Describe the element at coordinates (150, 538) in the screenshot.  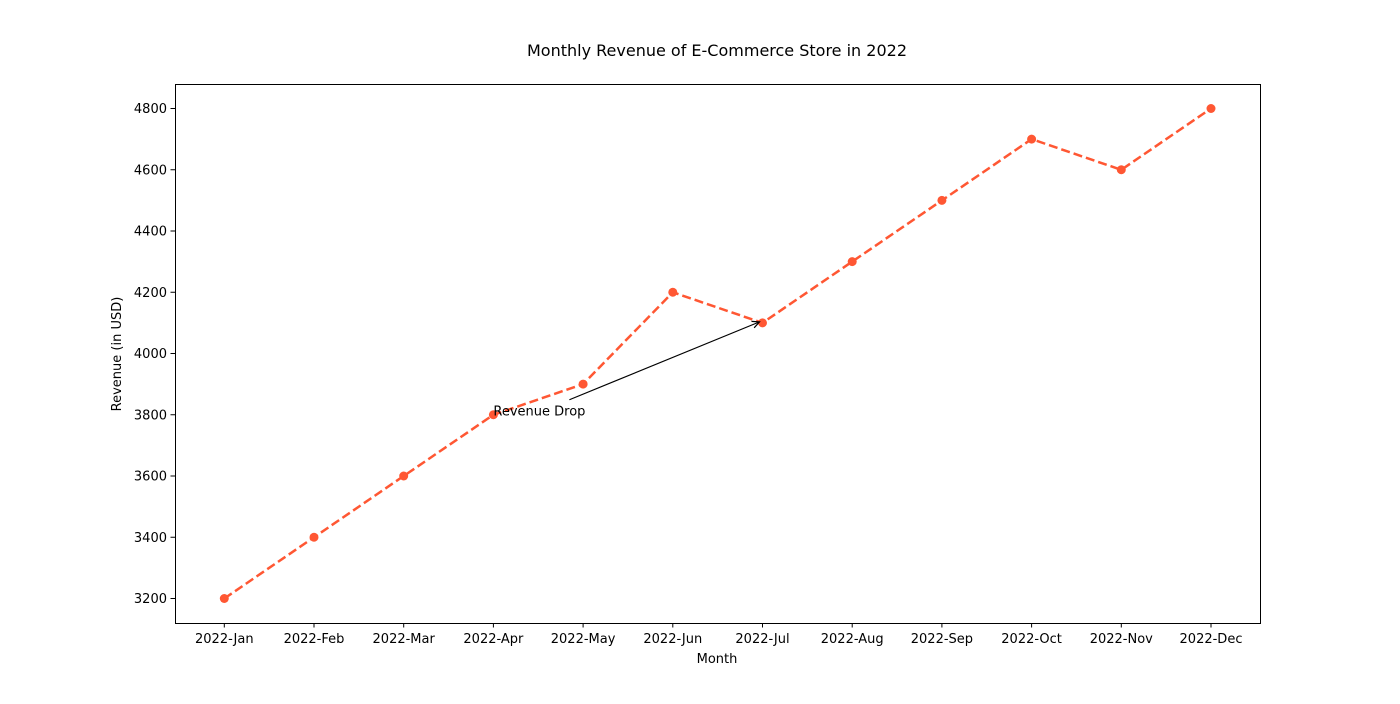
I see `y-tick-label: 3400` at that location.